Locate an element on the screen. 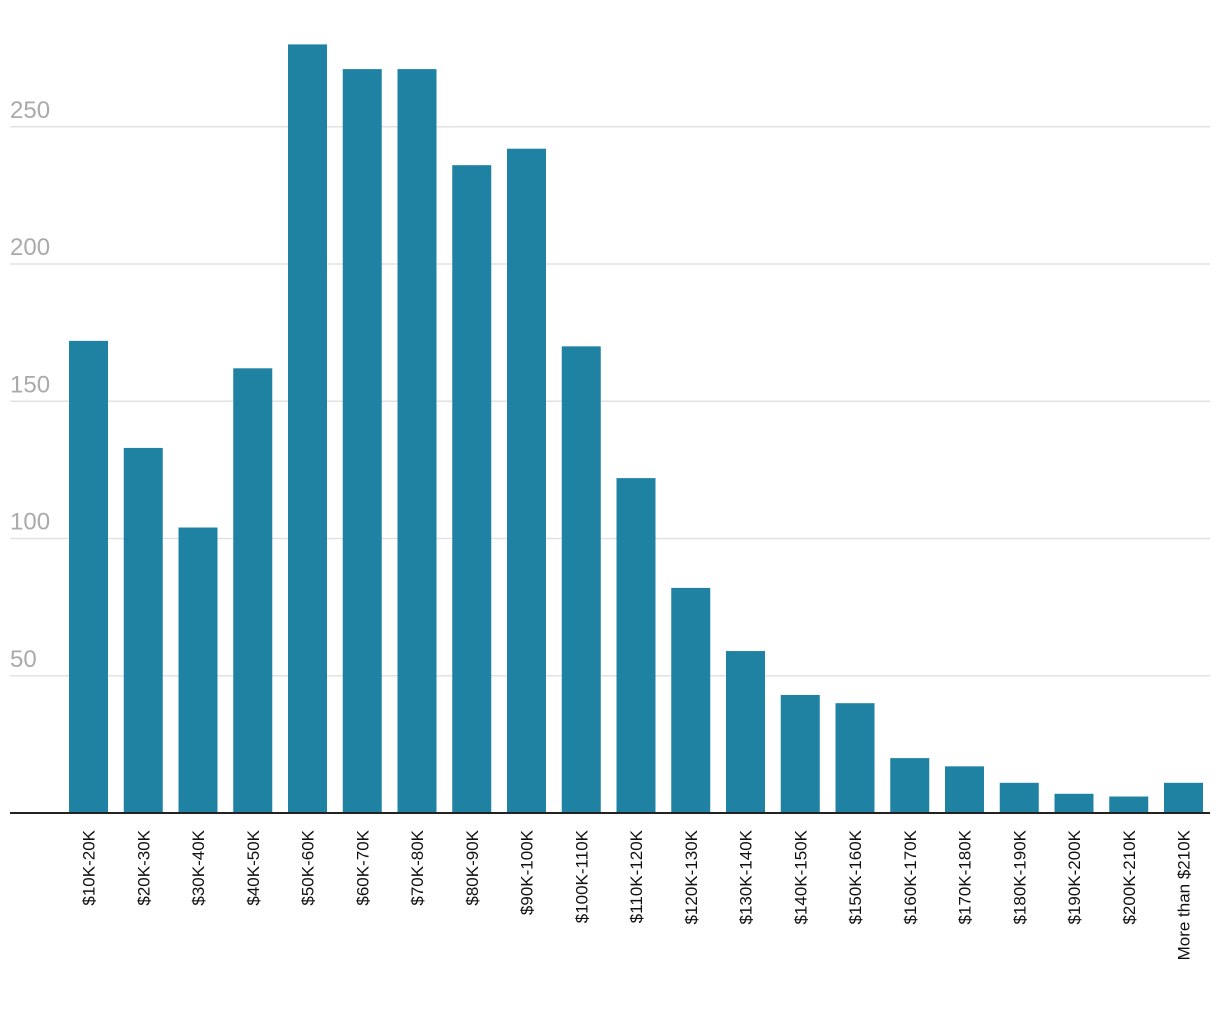  y-tick-label: 50 is located at coordinates (23, 659).